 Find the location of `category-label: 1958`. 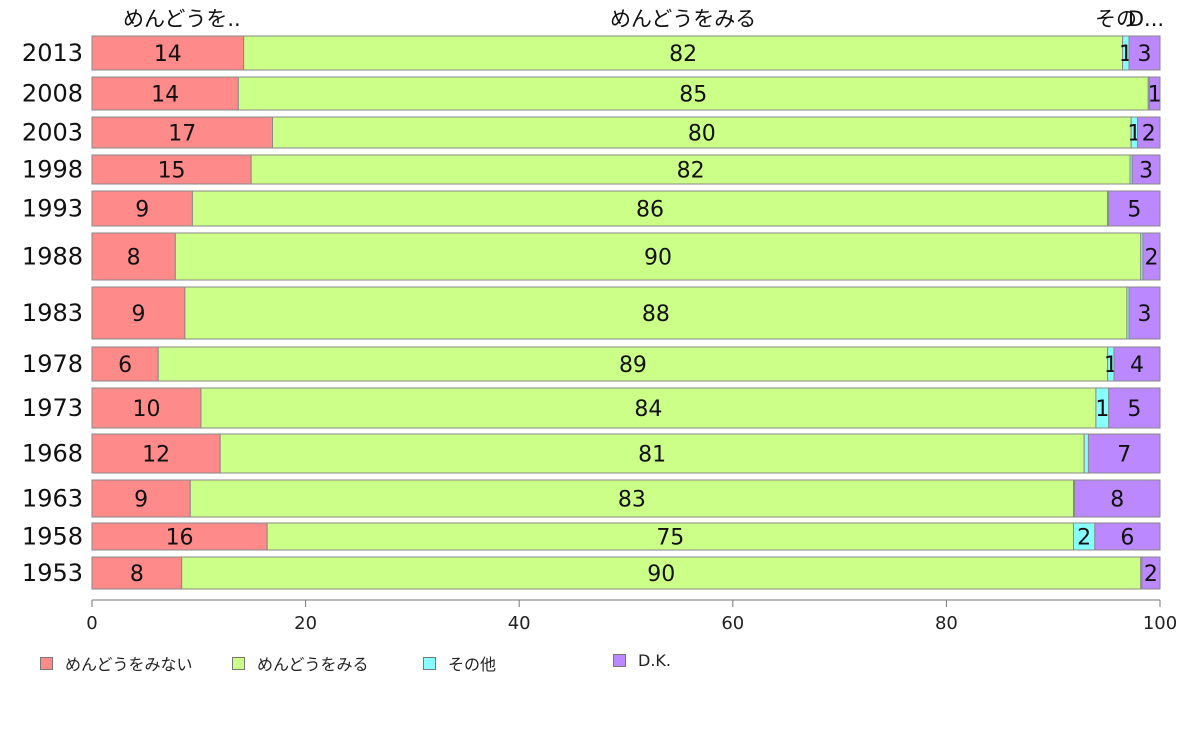

category-label: 1958 is located at coordinates (52, 537).